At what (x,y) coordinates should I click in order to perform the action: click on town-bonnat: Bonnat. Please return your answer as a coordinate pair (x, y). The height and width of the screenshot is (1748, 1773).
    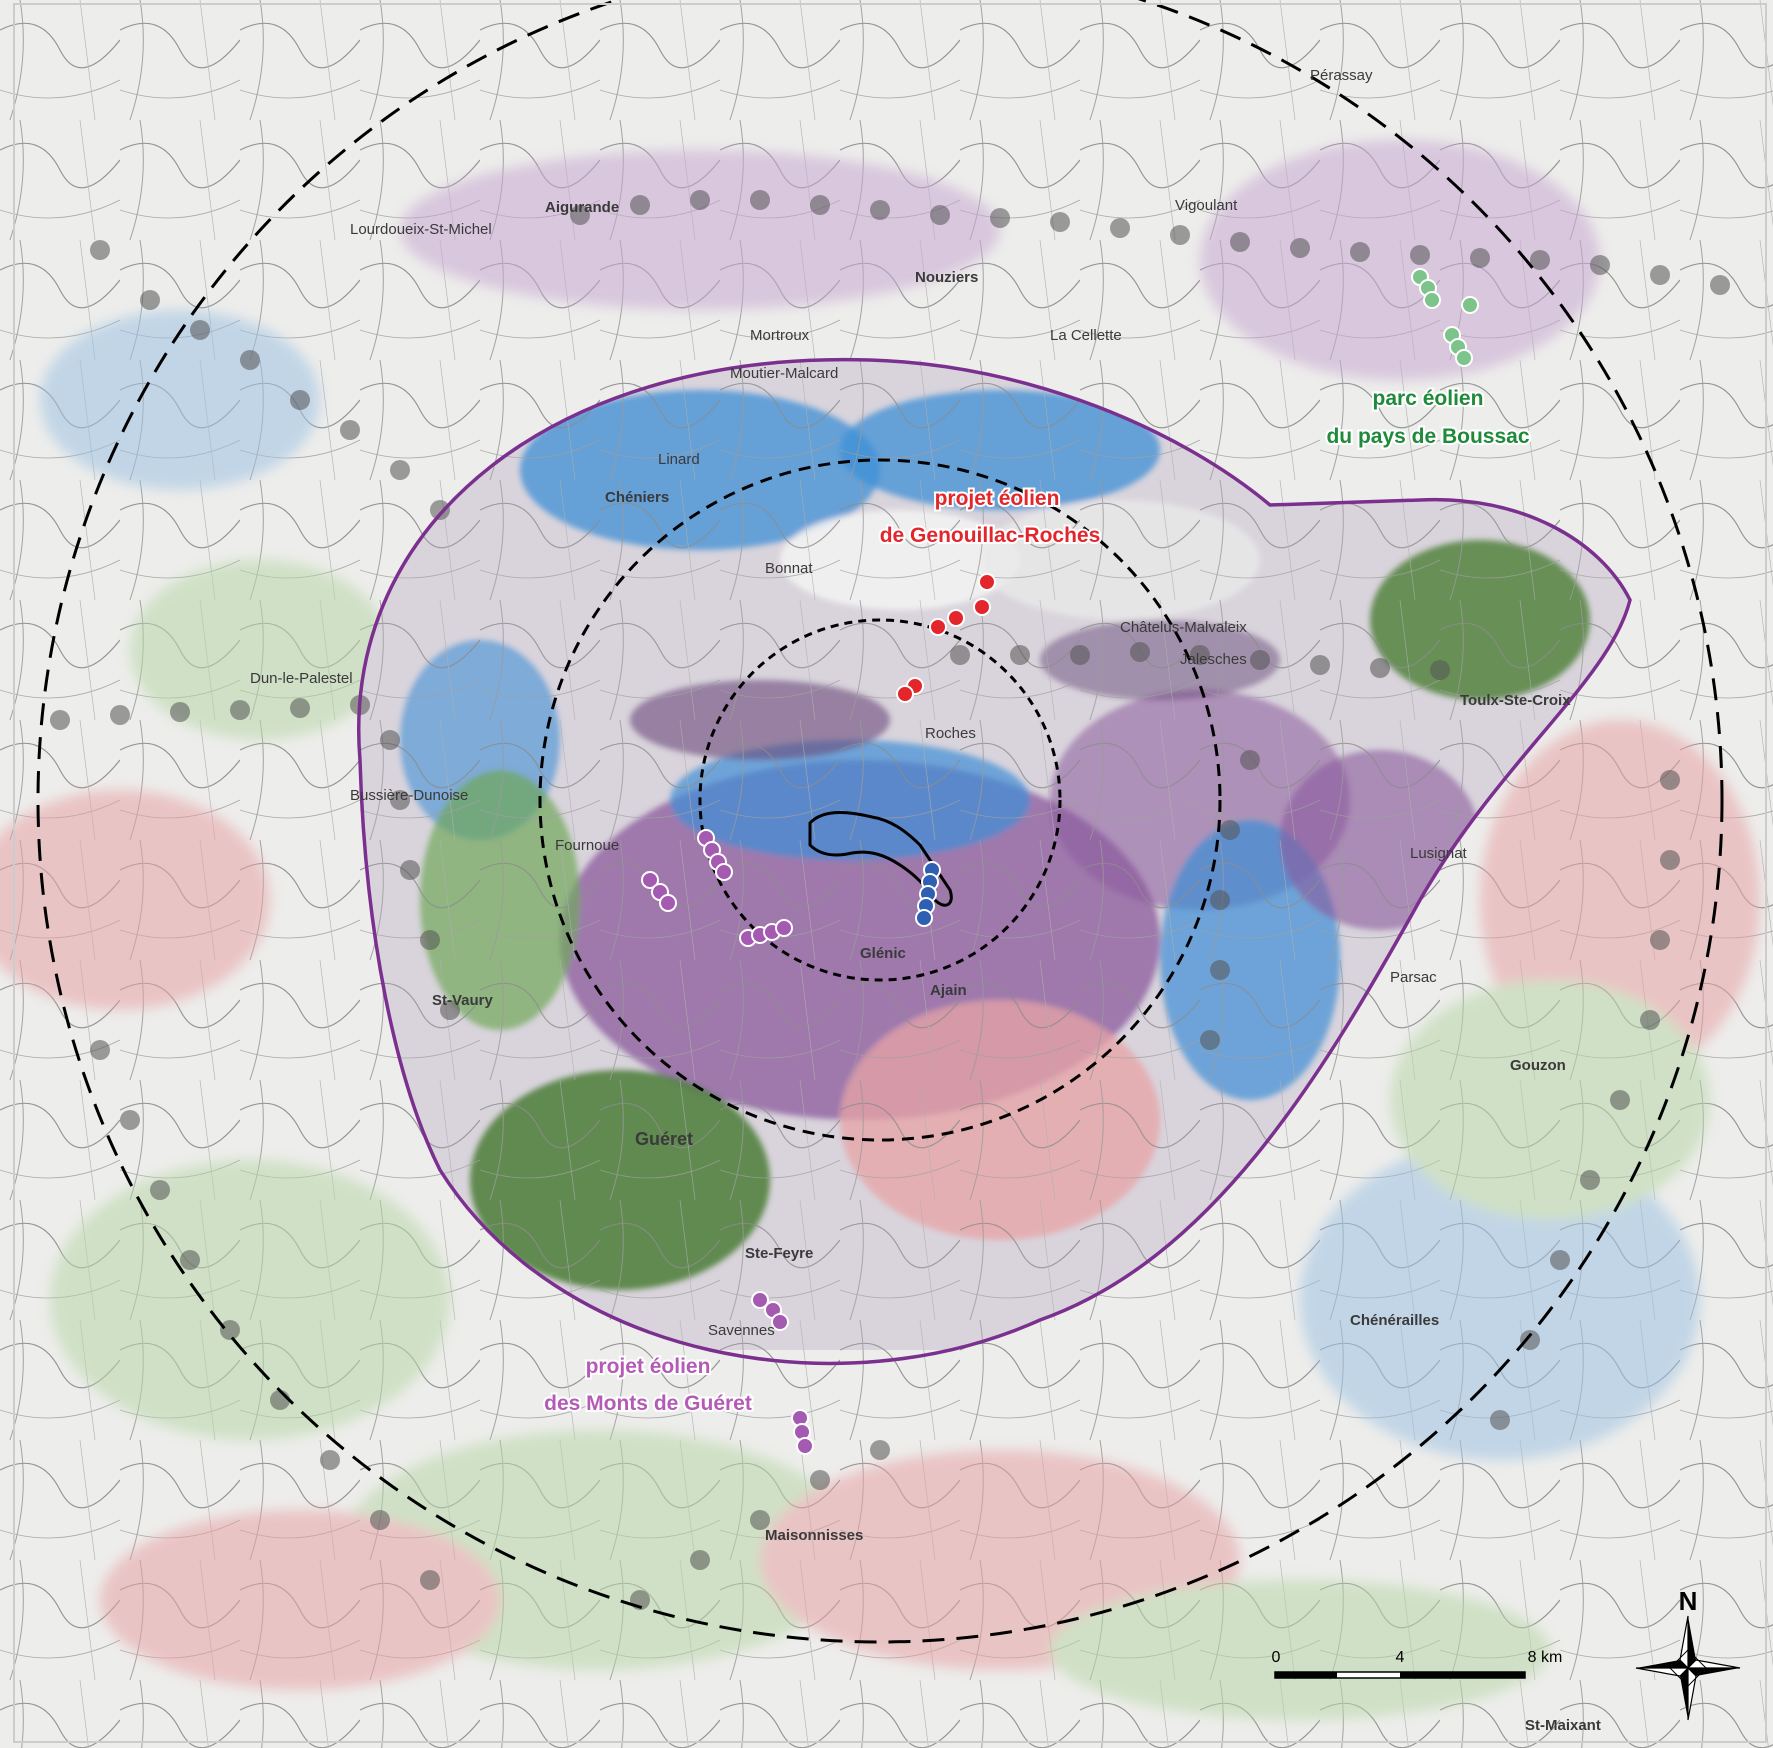
    Looking at the image, I should click on (789, 568).